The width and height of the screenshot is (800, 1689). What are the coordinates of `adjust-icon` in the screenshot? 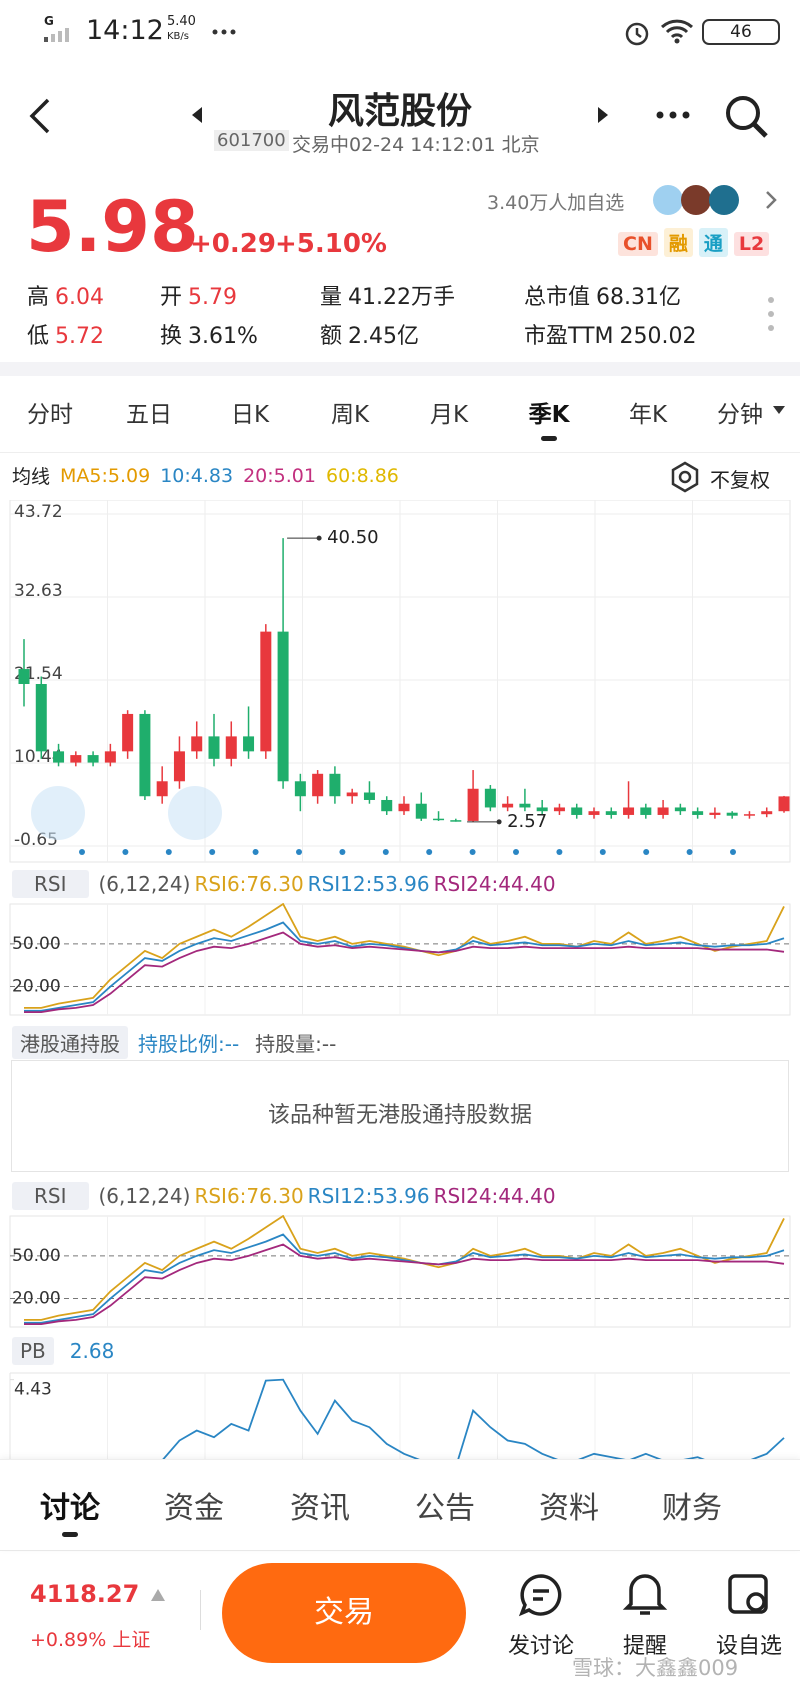 It's located at (685, 477).